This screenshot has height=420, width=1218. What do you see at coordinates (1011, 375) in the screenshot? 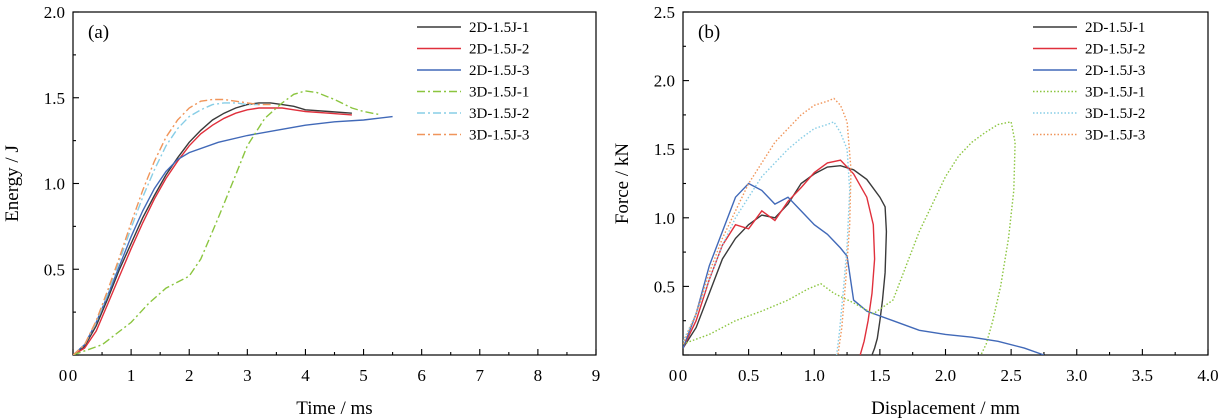
I see `x-tick-label: 2.5` at bounding box center [1011, 375].